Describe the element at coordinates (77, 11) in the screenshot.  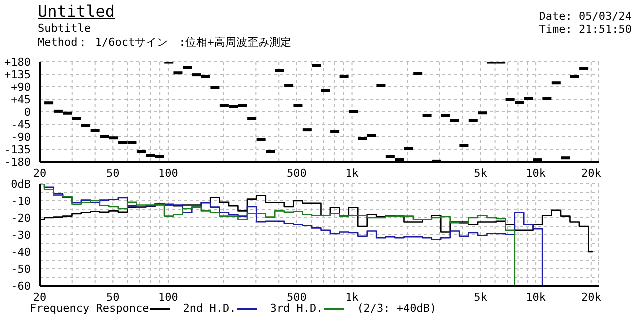
I see `chart-title: Untitled` at that location.